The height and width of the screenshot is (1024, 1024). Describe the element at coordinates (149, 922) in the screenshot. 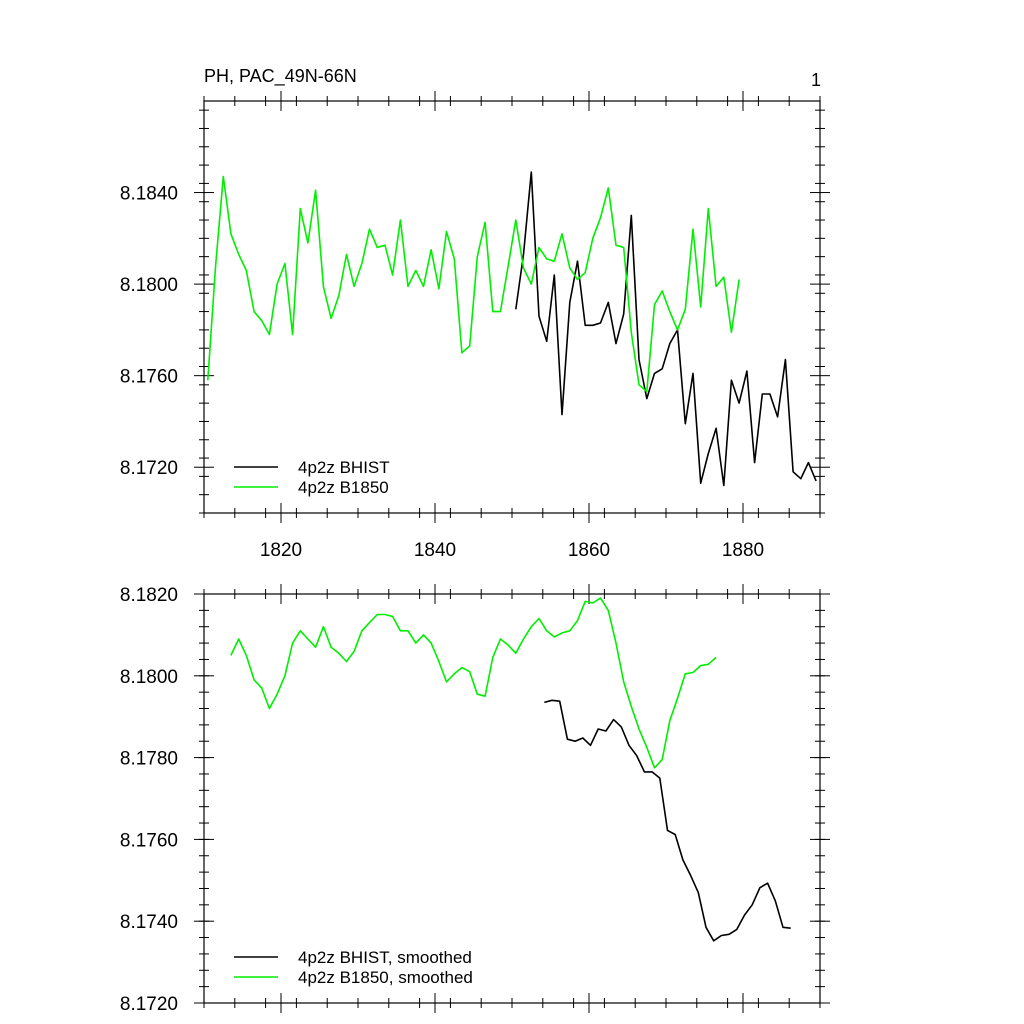

I see `y-tick-label: 8.1740` at that location.